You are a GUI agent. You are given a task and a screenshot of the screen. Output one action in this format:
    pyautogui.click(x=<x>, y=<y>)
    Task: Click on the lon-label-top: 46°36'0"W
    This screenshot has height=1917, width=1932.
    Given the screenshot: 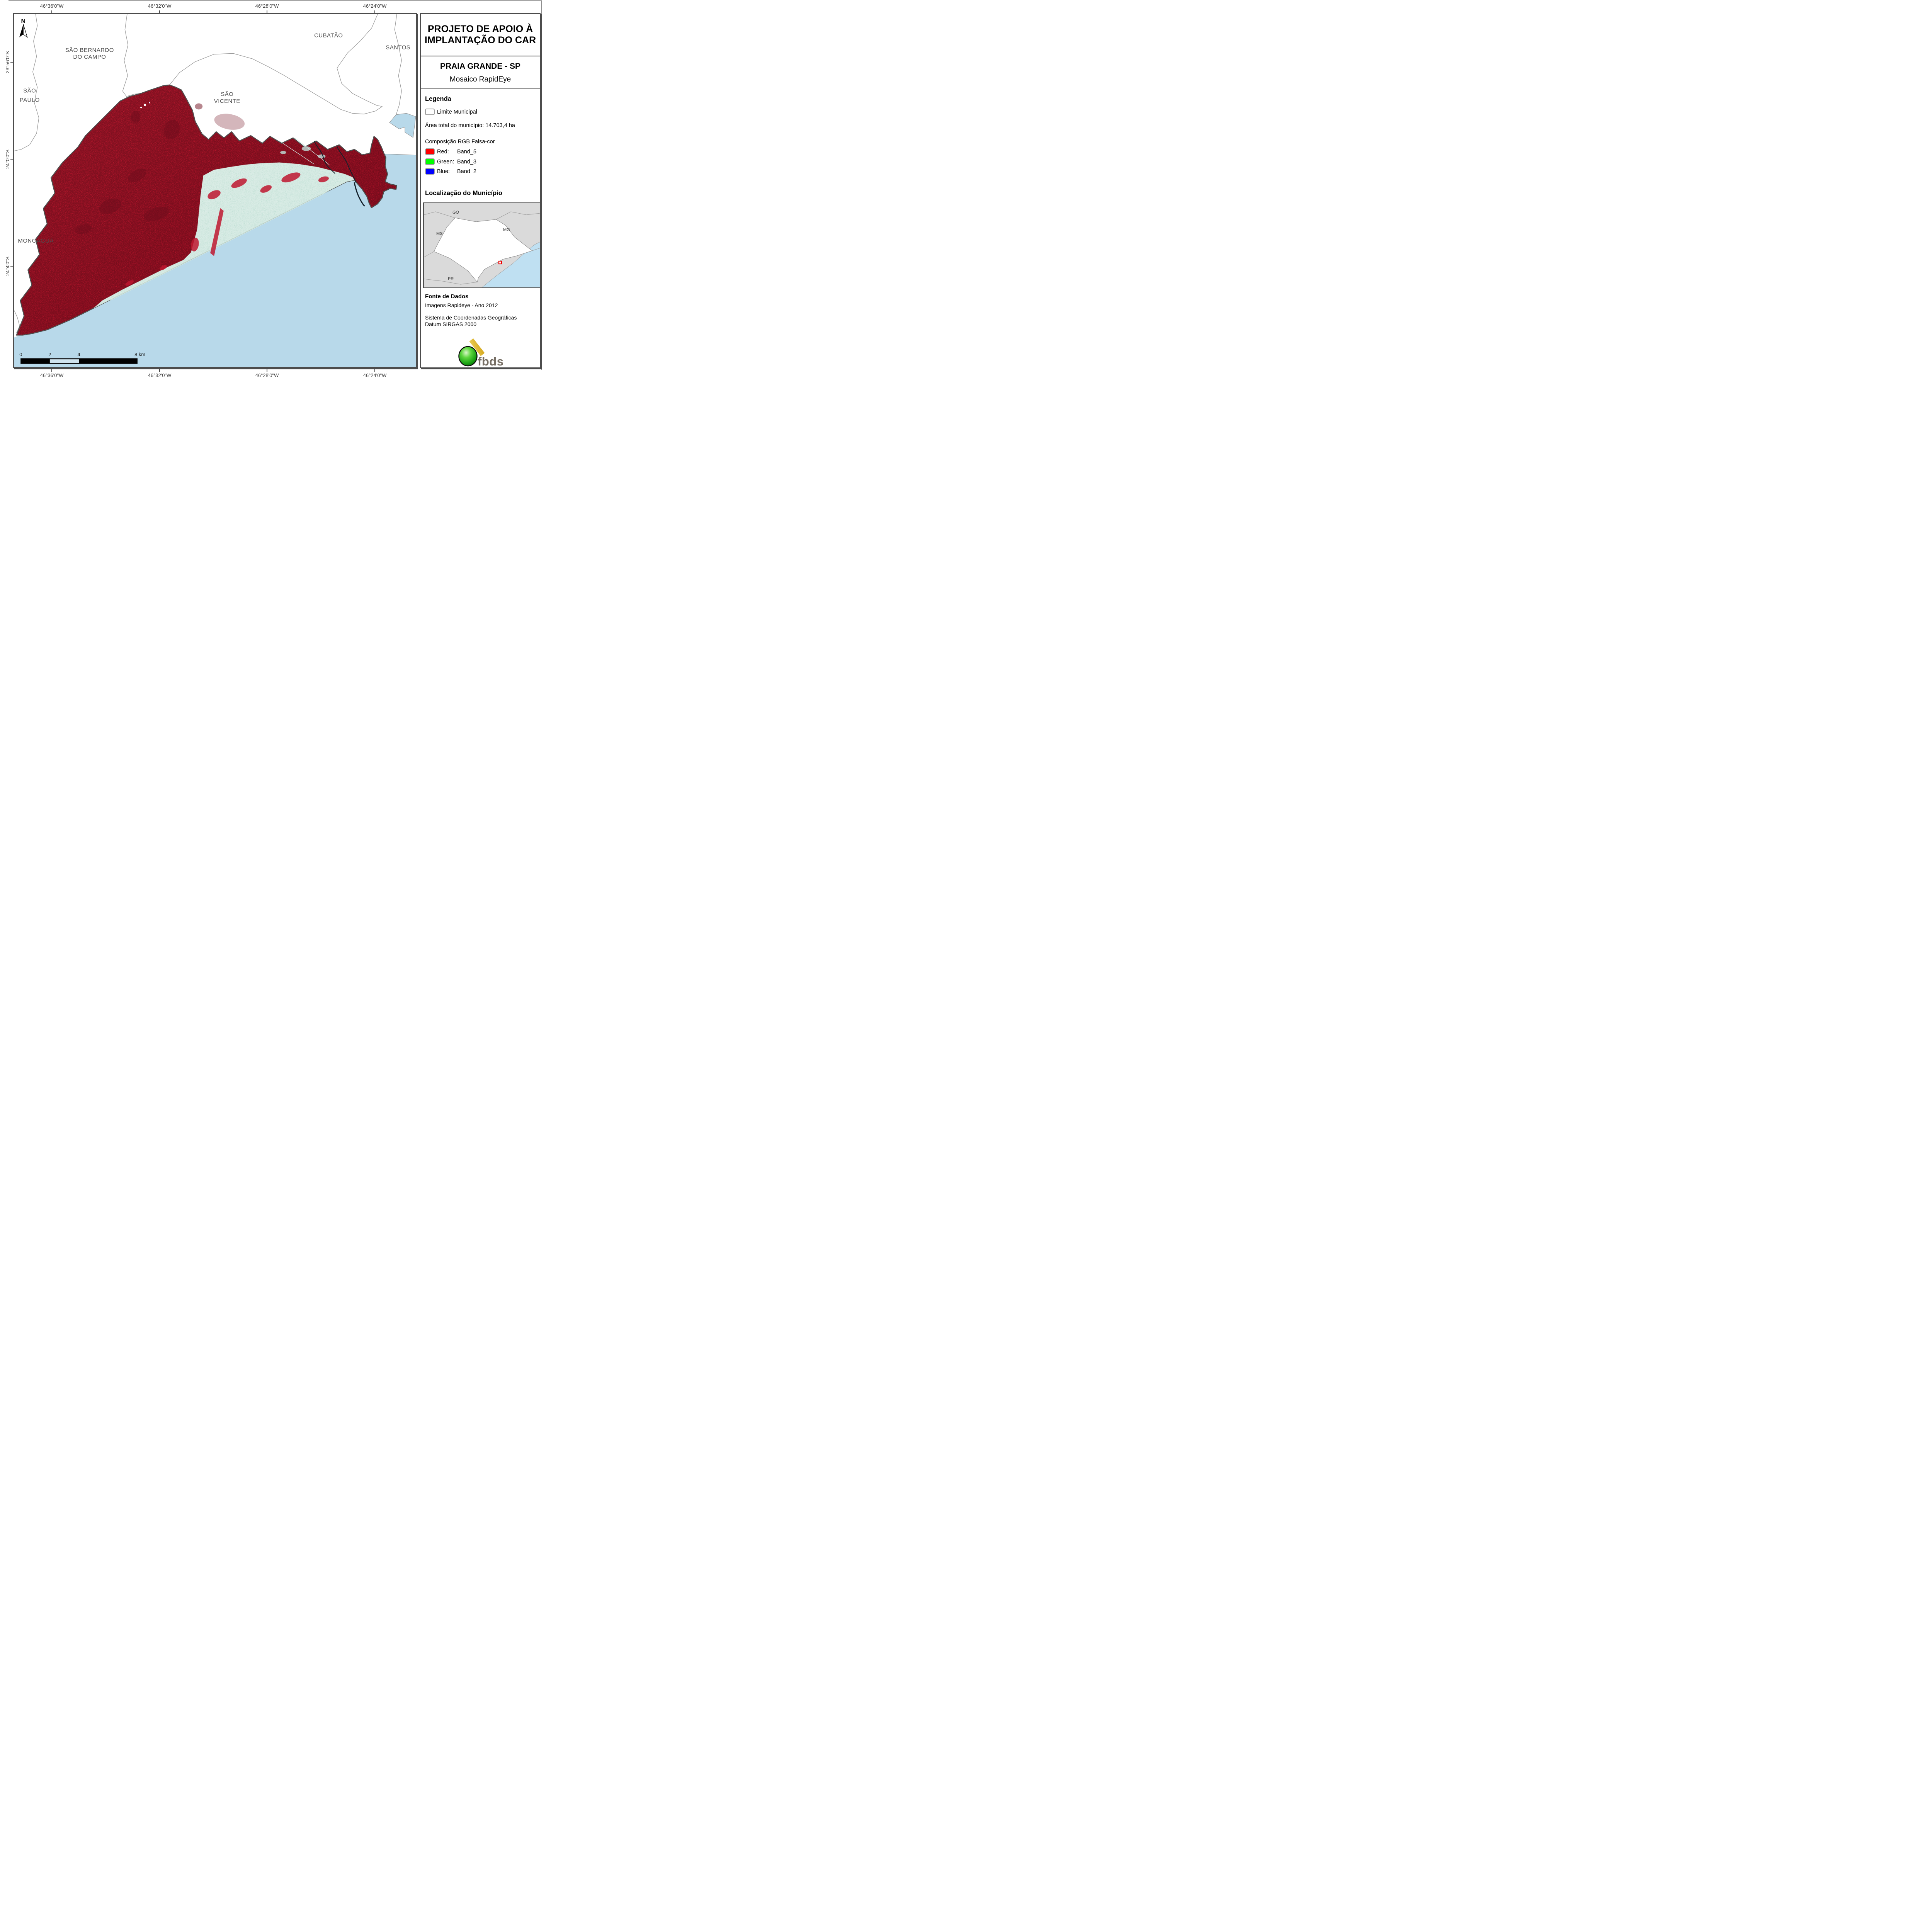 What is the action you would take?
    pyautogui.click(x=52, y=6)
    